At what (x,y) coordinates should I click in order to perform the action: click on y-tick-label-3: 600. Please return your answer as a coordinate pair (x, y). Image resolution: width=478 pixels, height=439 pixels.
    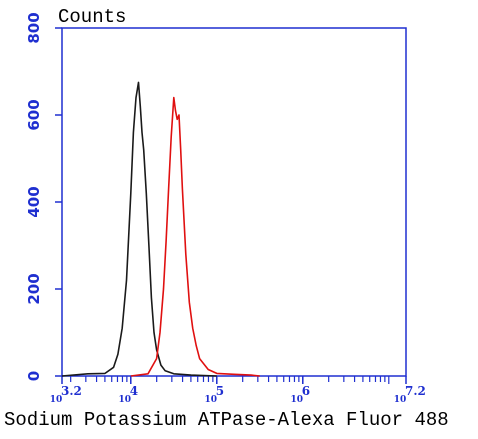
    Looking at the image, I should click on (34, 114).